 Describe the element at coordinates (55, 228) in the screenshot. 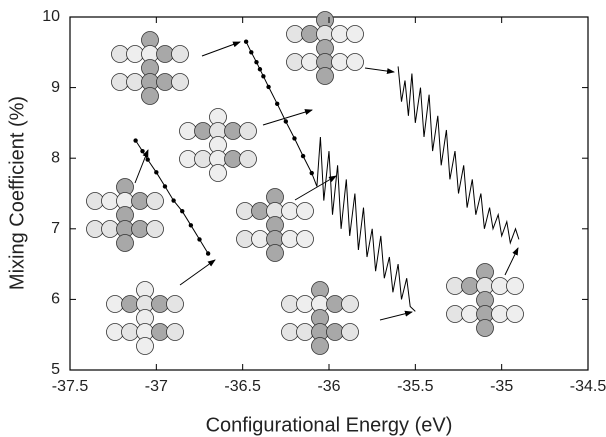

I see `y-tick-label: 7` at that location.